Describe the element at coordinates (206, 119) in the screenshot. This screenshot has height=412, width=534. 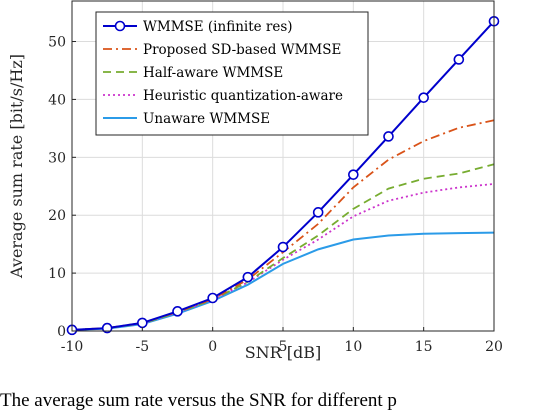
I see `legend-entry: Unaware WMMSE` at that location.